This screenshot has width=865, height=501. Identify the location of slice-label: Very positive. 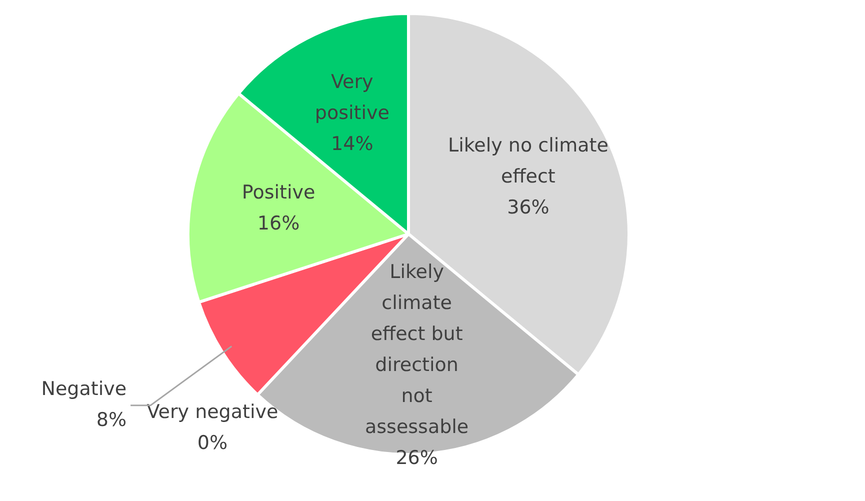
(352, 97).